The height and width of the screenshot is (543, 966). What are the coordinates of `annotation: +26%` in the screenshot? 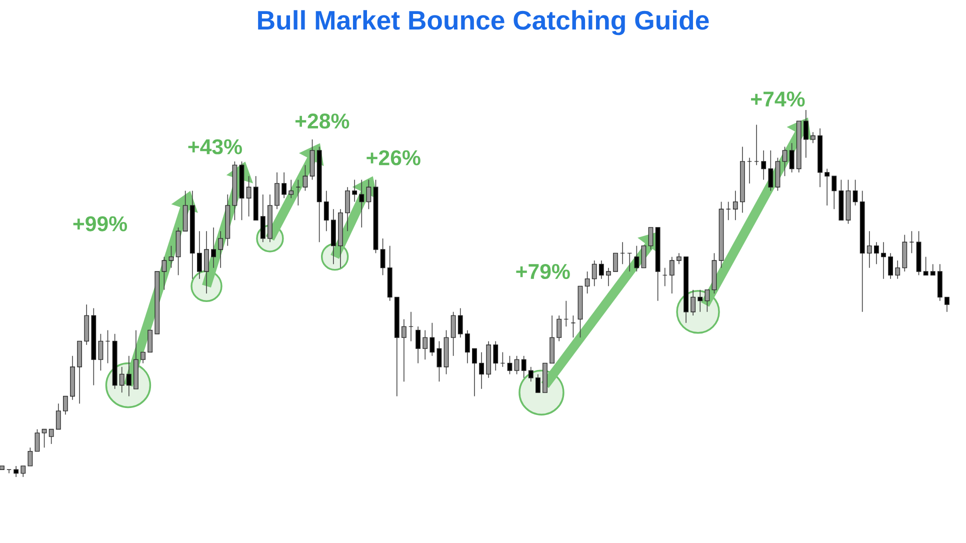 It's located at (393, 158).